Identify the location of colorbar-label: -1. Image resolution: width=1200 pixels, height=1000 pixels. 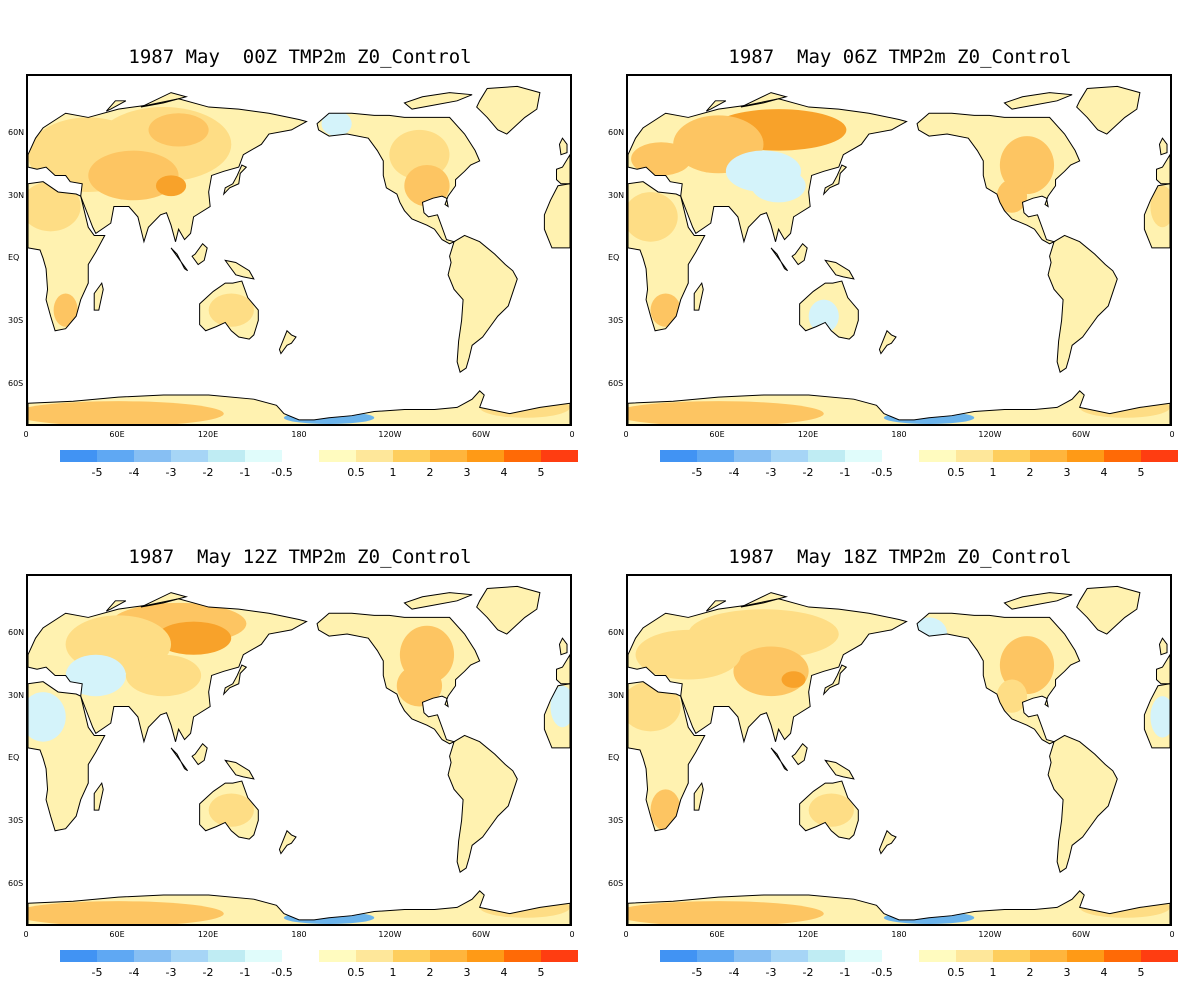
(245, 472).